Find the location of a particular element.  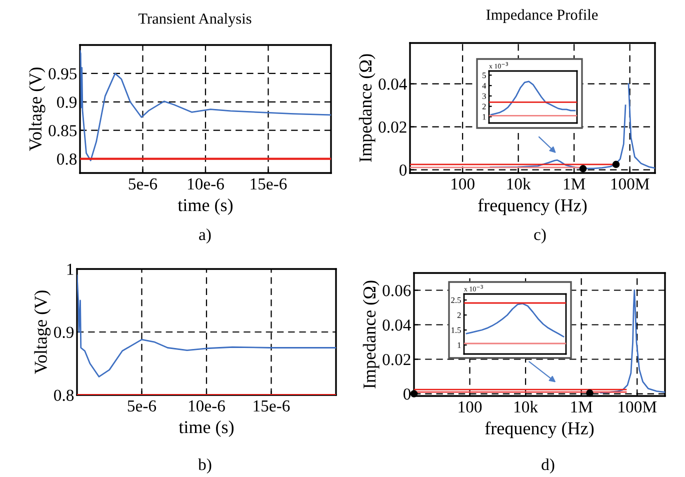

text: a) is located at coordinates (205, 236).